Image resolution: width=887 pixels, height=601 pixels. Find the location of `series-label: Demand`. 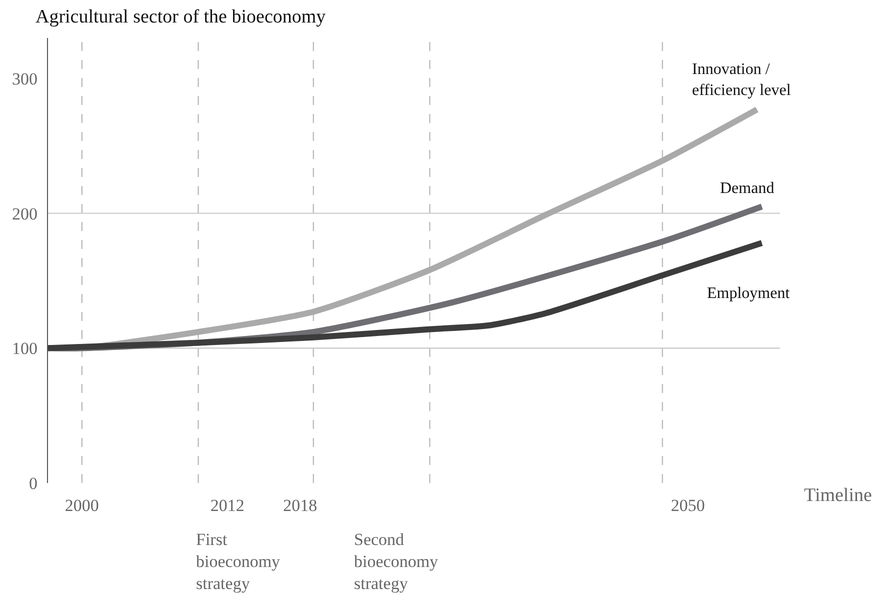

series-label: Demand is located at coordinates (747, 188).